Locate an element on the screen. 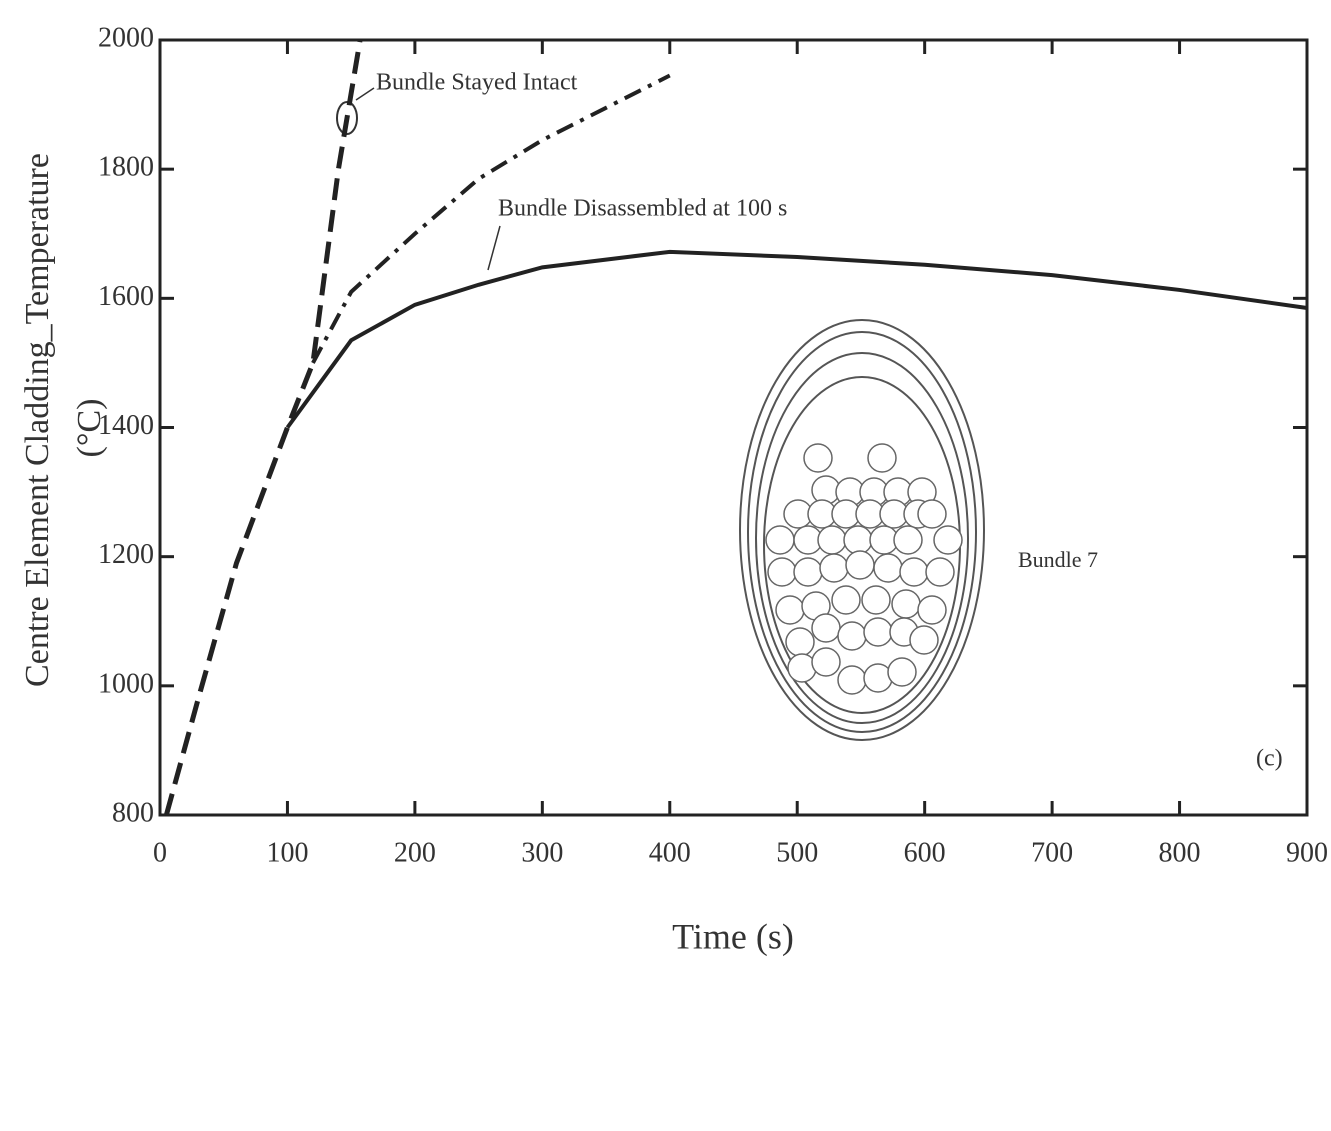 This screenshot has height=1131, width=1331. y-tick-label: 800 is located at coordinates (133, 812).